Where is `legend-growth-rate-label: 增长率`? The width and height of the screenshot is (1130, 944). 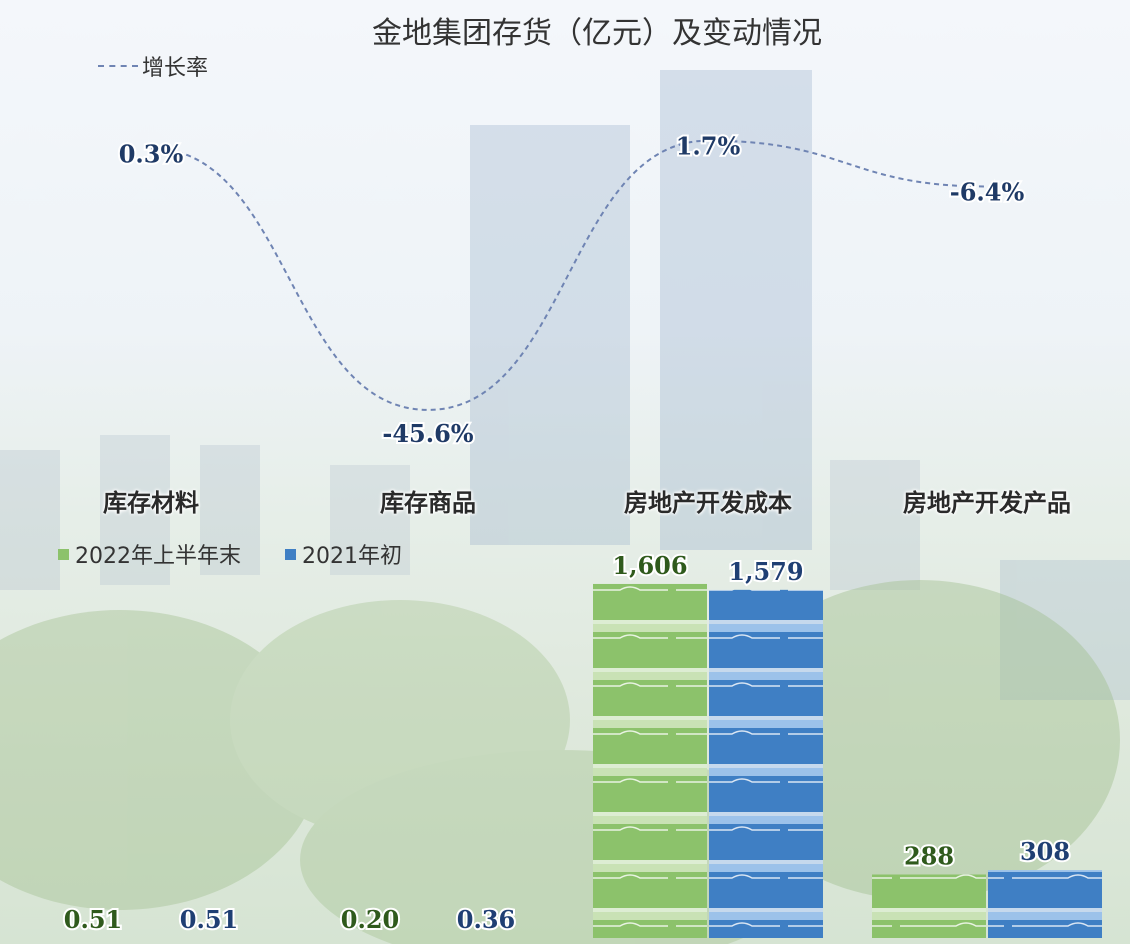 legend-growth-rate-label: 增长率 is located at coordinates (175, 68).